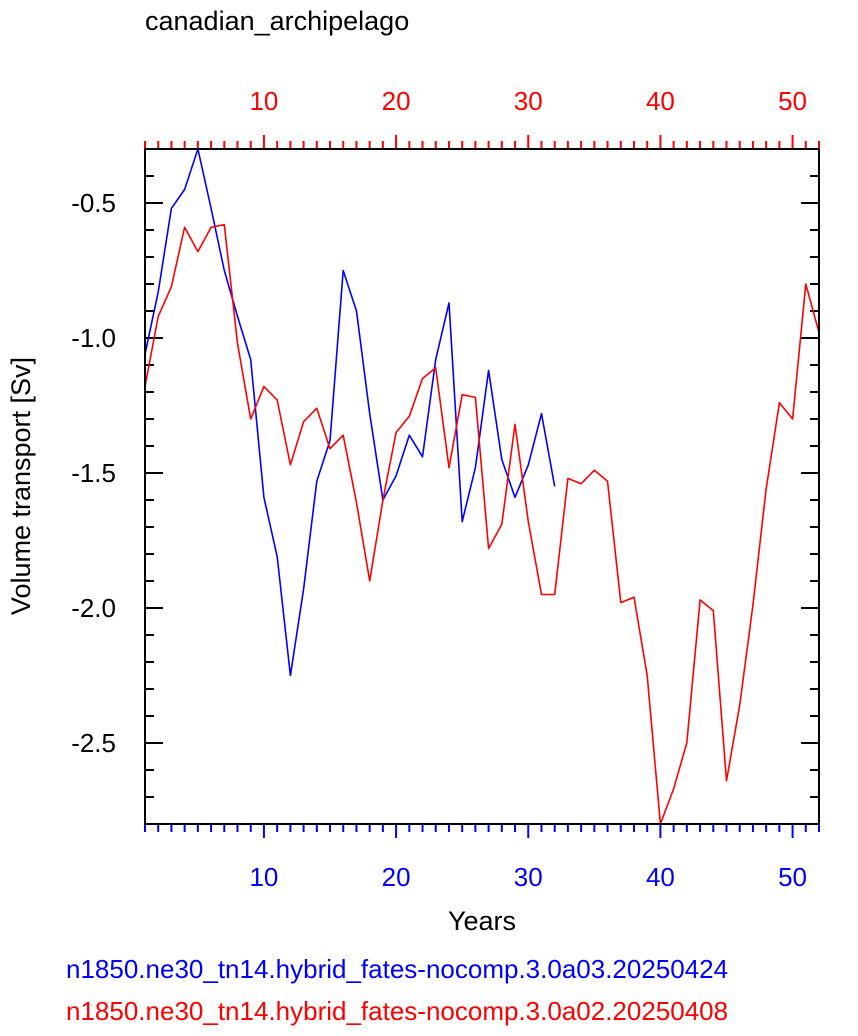 The width and height of the screenshot is (858, 1036). I want to click on x-tick-label-top: 10, so click(263, 101).